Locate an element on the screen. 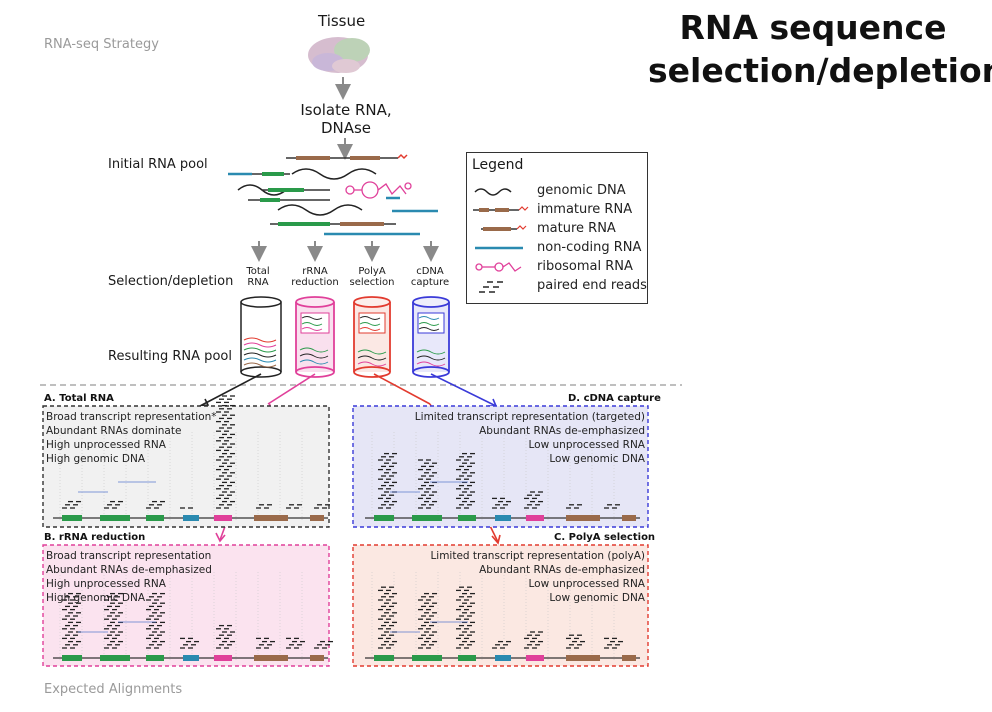 Image resolution: width=992 pixels, height=712 pixels. method-rrna-line1: rRNA is located at coordinates (315, 271).